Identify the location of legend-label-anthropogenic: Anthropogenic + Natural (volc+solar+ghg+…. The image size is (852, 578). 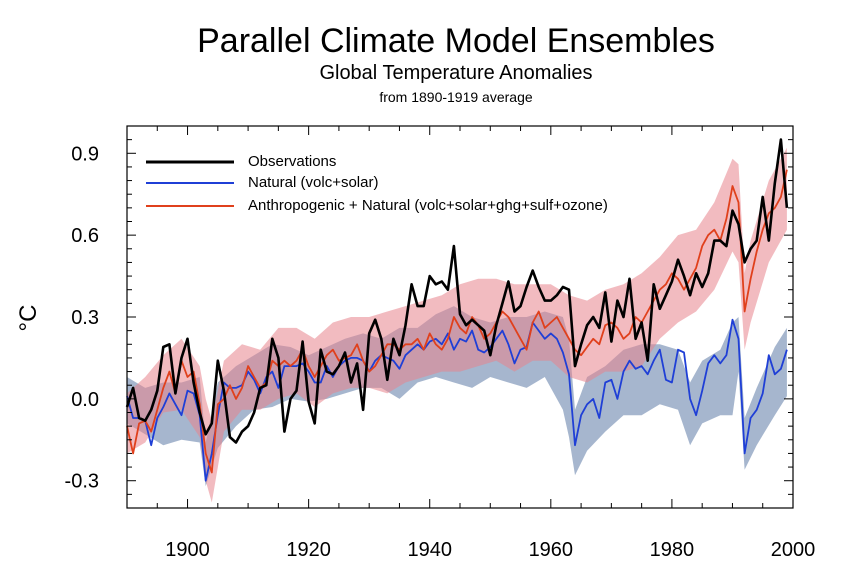
(428, 205).